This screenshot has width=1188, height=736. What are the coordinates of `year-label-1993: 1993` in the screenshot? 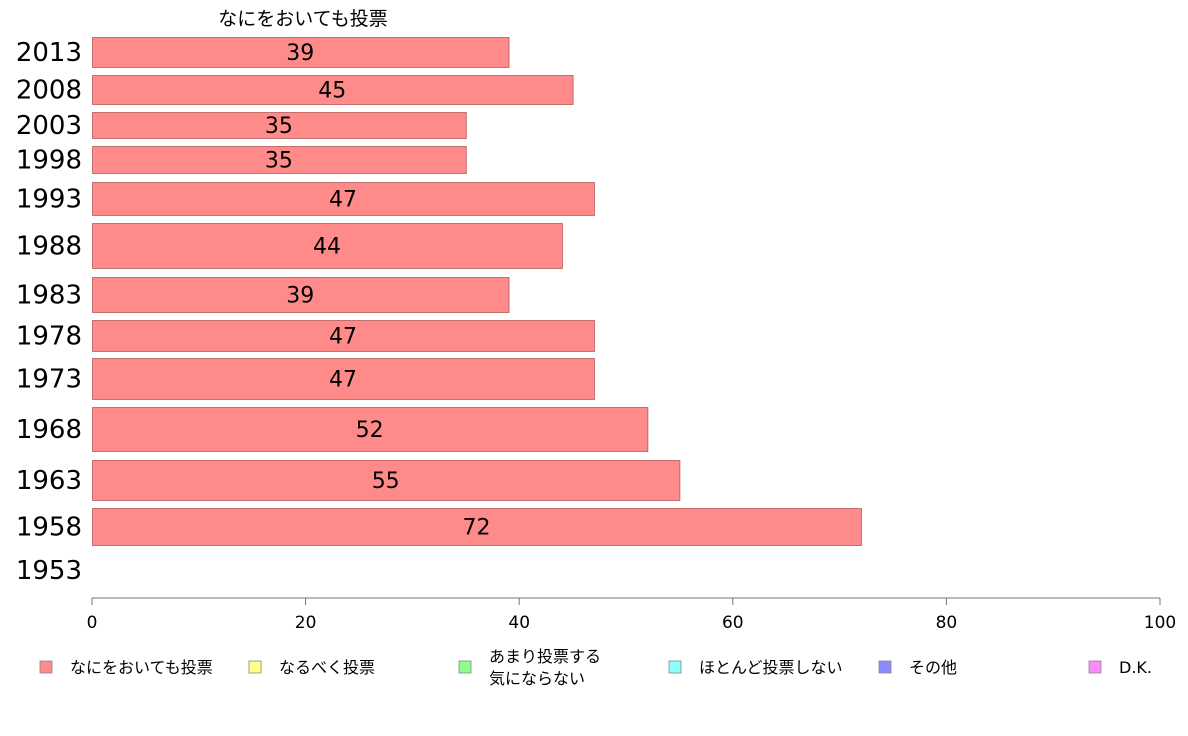 It's located at (49, 200).